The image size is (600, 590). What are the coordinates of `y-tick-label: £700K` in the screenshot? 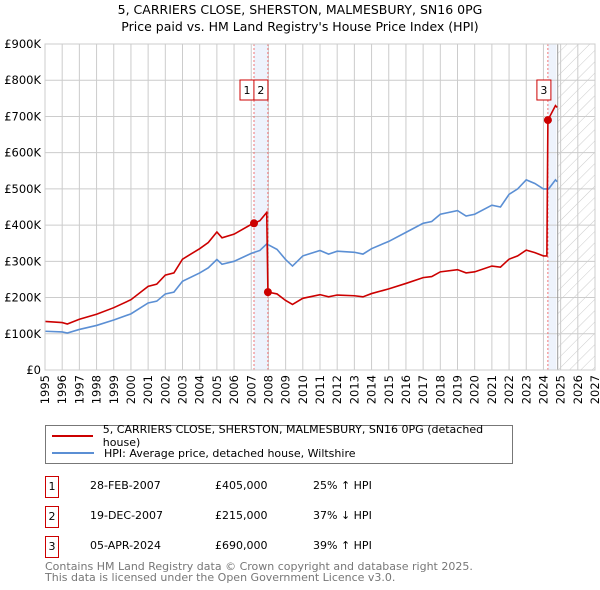 It's located at (22, 116).